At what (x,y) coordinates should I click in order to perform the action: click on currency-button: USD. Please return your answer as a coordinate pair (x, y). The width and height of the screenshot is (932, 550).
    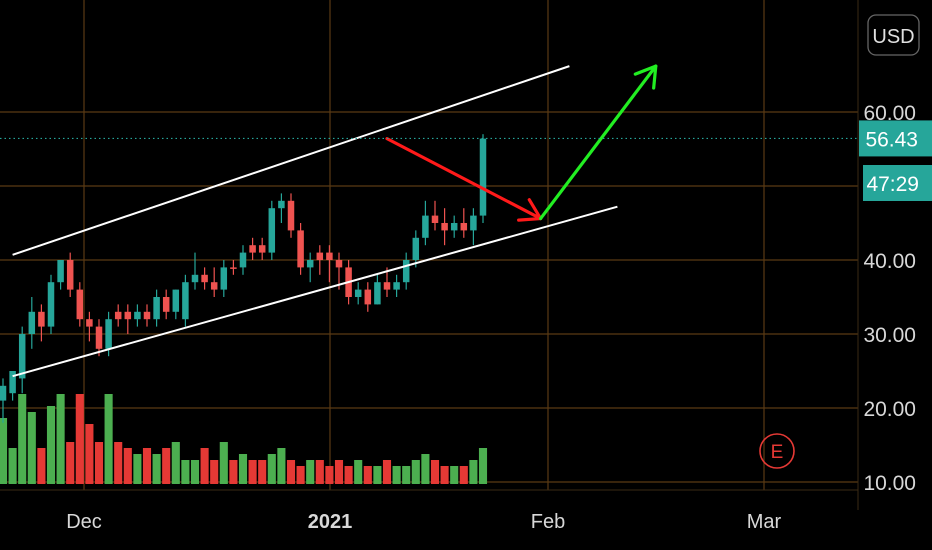
    Looking at the image, I should click on (893, 35).